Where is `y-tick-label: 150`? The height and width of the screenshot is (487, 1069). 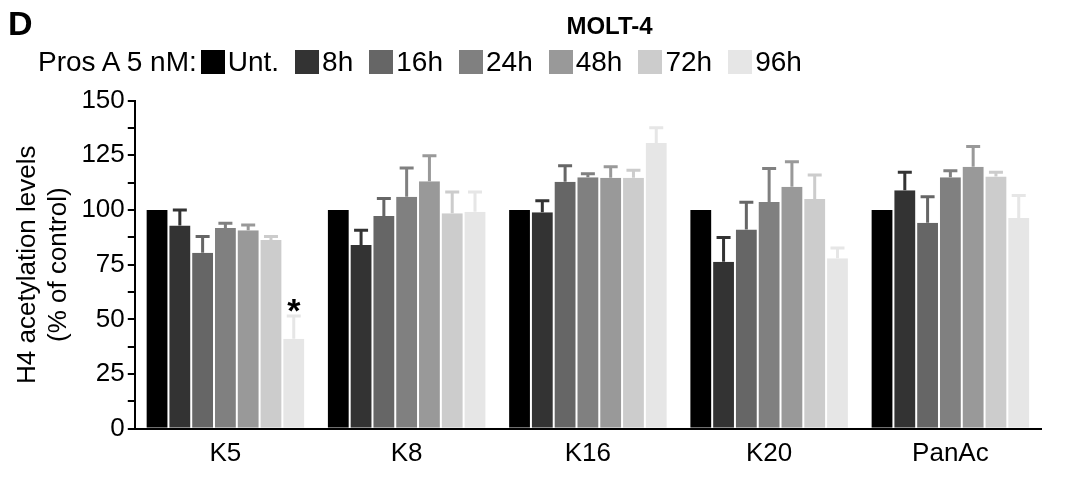 y-tick-label: 150 is located at coordinates (103, 98).